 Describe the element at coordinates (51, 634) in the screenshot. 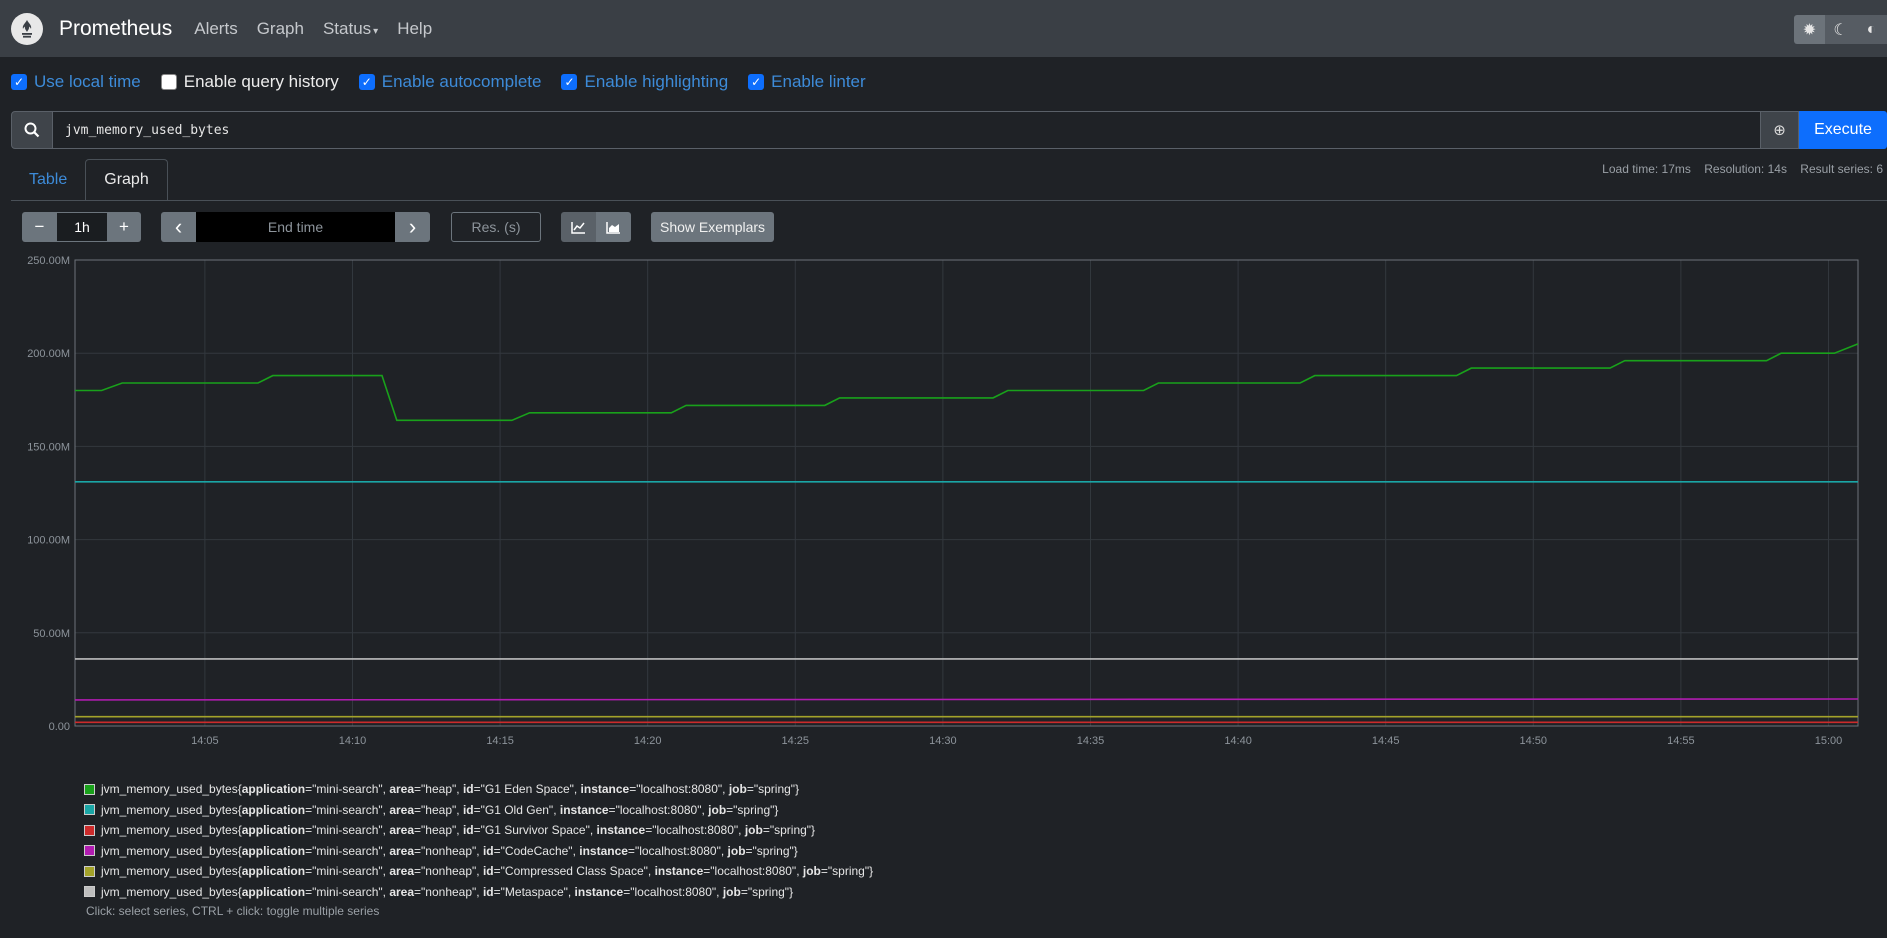

I see `y-tick-label: 50.00M` at that location.